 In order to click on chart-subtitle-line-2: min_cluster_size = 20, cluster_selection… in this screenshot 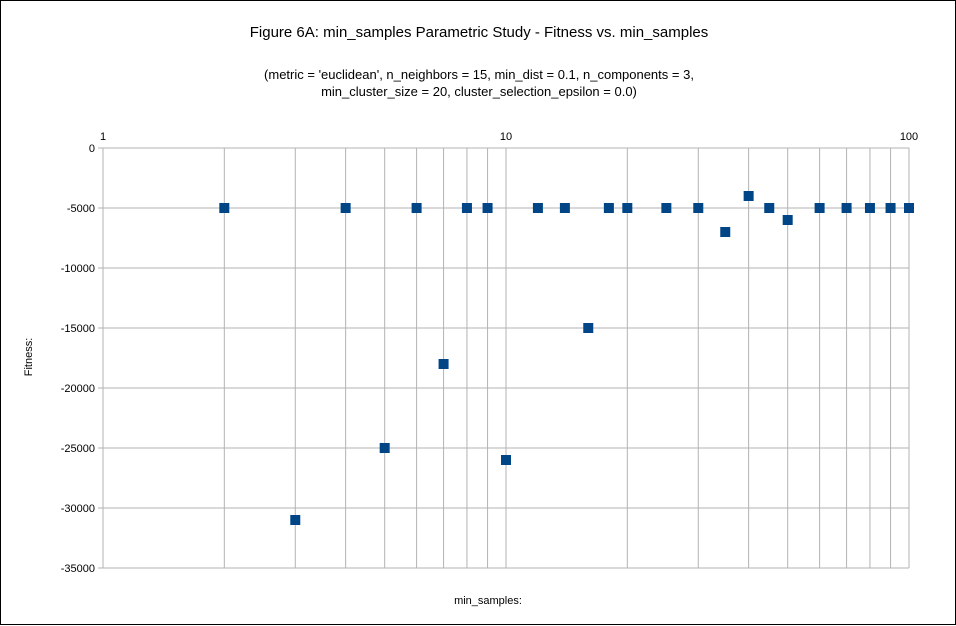, I will do `click(479, 91)`.